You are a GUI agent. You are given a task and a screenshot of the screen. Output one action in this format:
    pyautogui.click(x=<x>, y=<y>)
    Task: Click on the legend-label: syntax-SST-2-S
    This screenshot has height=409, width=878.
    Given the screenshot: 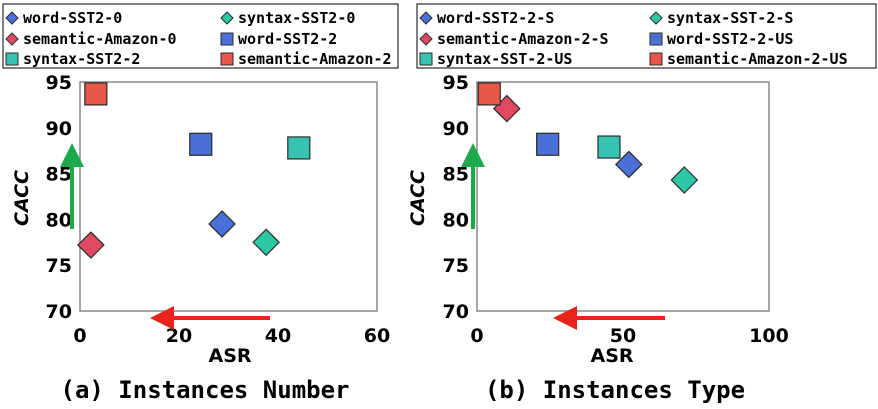 What is the action you would take?
    pyautogui.click(x=730, y=18)
    